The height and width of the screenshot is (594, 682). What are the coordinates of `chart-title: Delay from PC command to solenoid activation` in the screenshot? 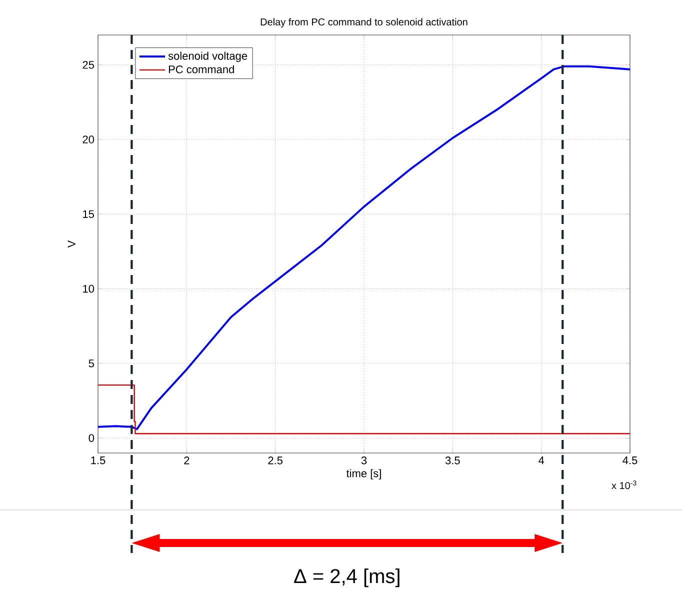 It's located at (364, 23).